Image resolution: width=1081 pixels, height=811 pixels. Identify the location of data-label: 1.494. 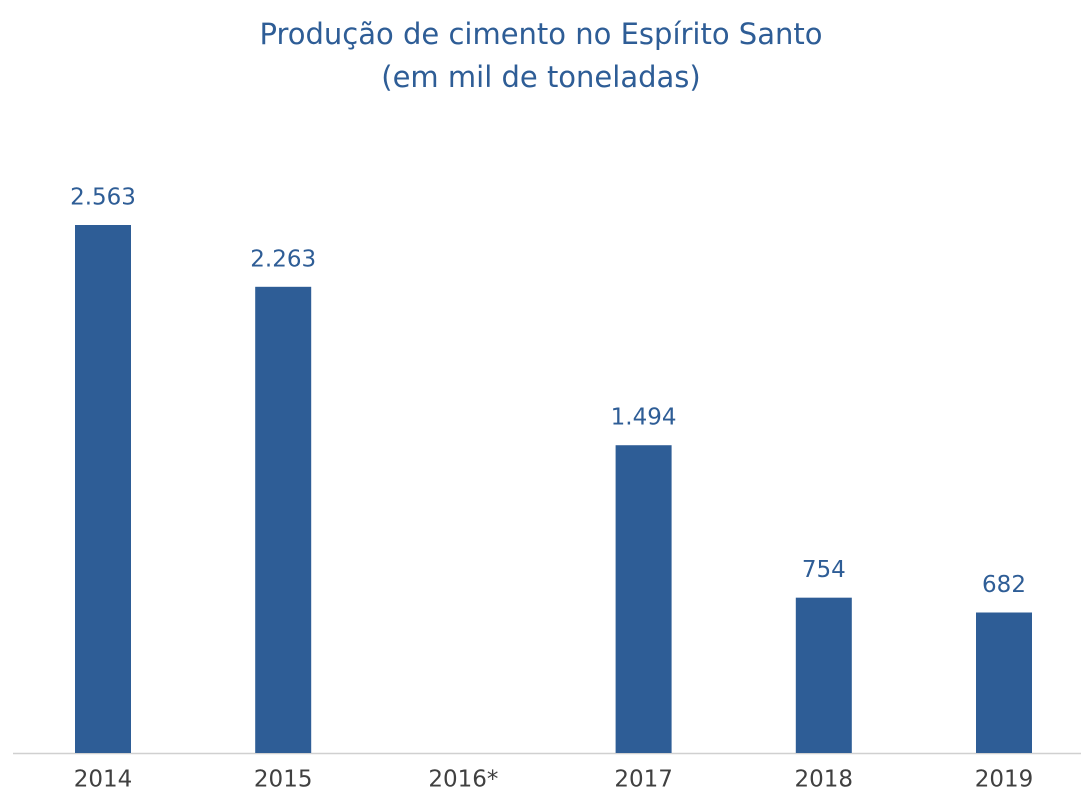
(644, 418).